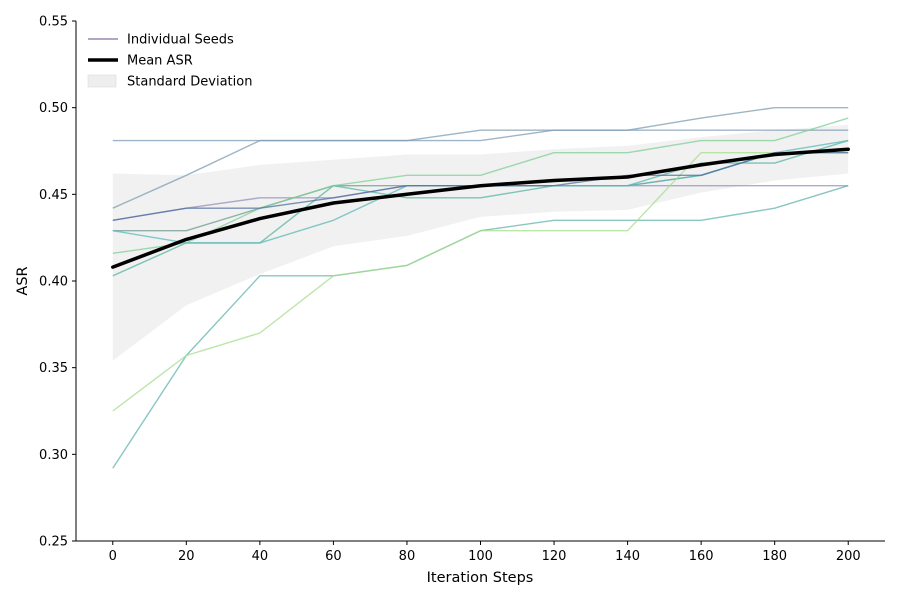 This screenshot has width=900, height=600. I want to click on x-tick-label: 20, so click(186, 556).